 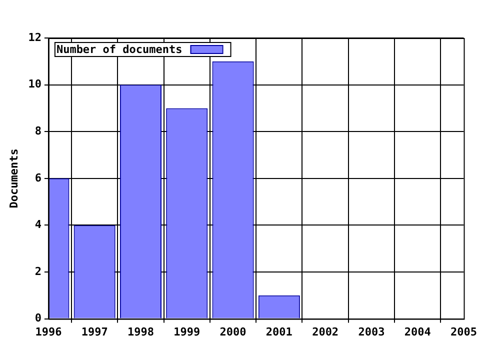 What do you see at coordinates (38, 271) in the screenshot?
I see `y-tick-label: 2` at bounding box center [38, 271].